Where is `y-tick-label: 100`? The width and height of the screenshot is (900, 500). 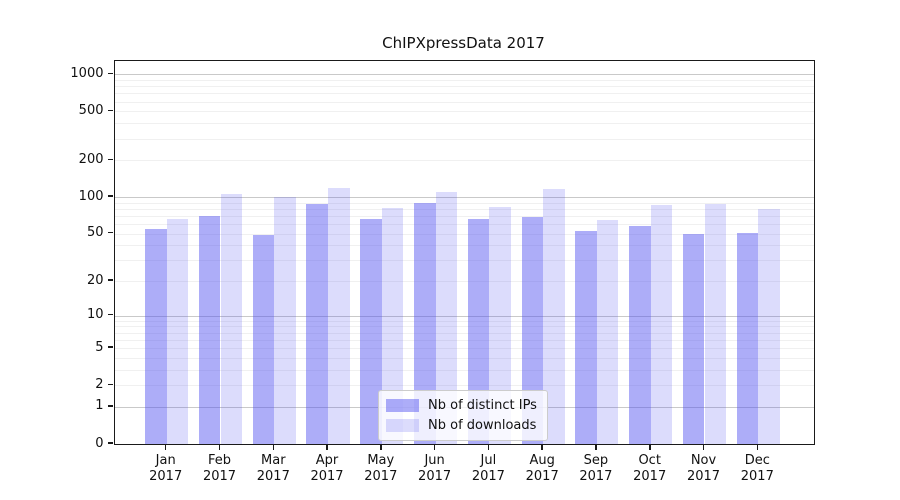
y-tick-label: 100 is located at coordinates (91, 196).